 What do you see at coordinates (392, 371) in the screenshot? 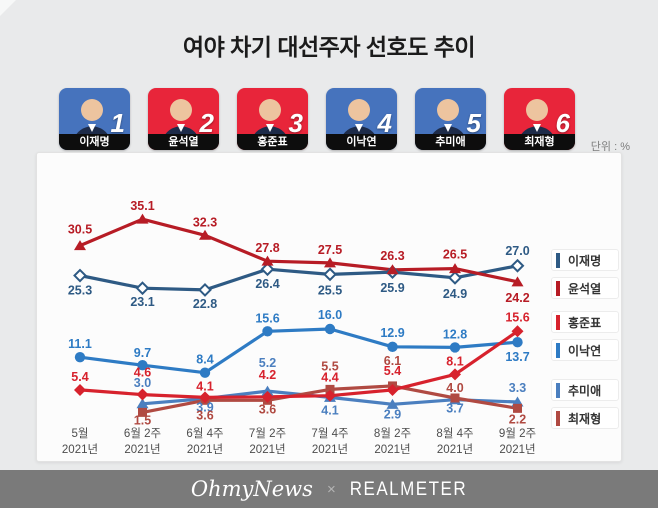
I see `value-label-hong-junpyo: 5.4` at bounding box center [392, 371].